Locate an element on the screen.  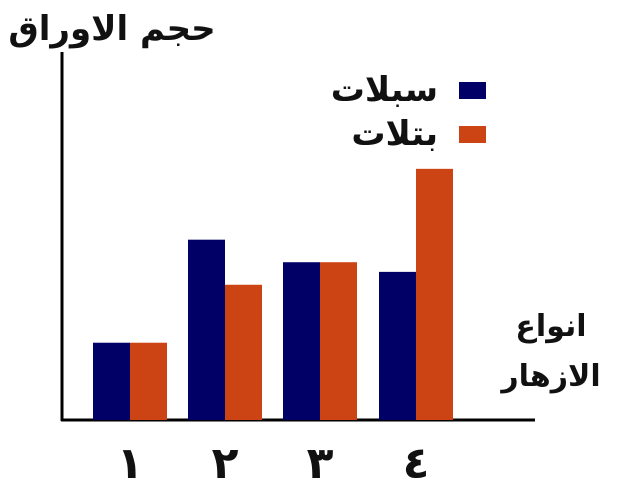
x-tick-label-2: ٢ is located at coordinates (225, 463).